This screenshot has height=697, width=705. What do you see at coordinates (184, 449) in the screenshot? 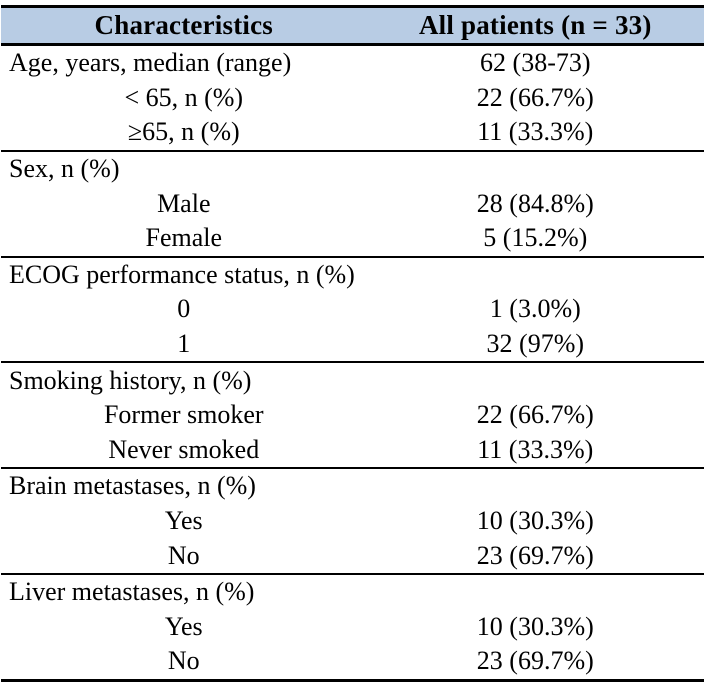
I see `row-label: Never smoked` at bounding box center [184, 449].